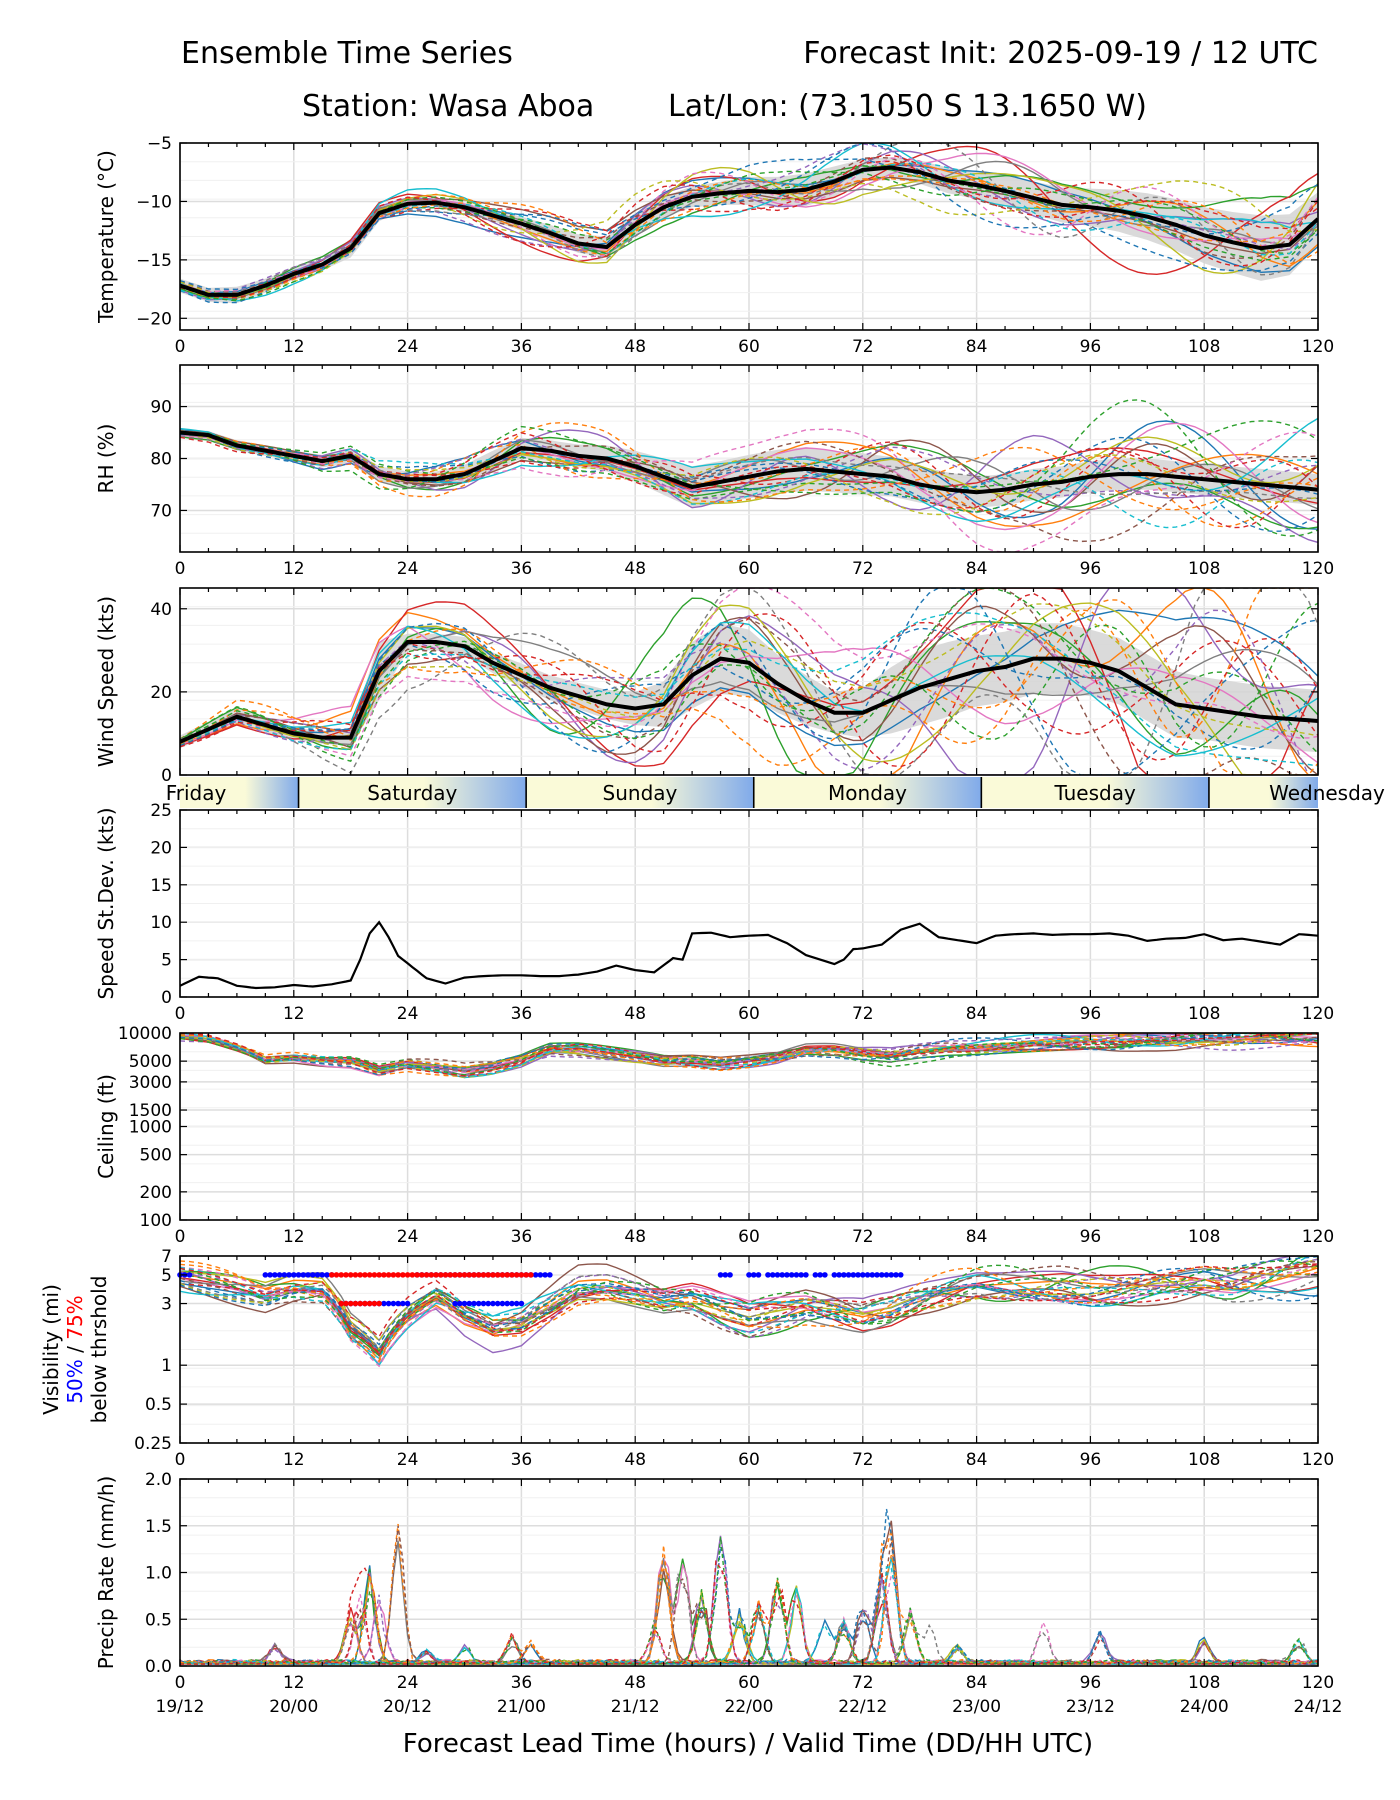  Describe the element at coordinates (154, 202) in the screenshot. I see `y-tick-label: −10` at that location.